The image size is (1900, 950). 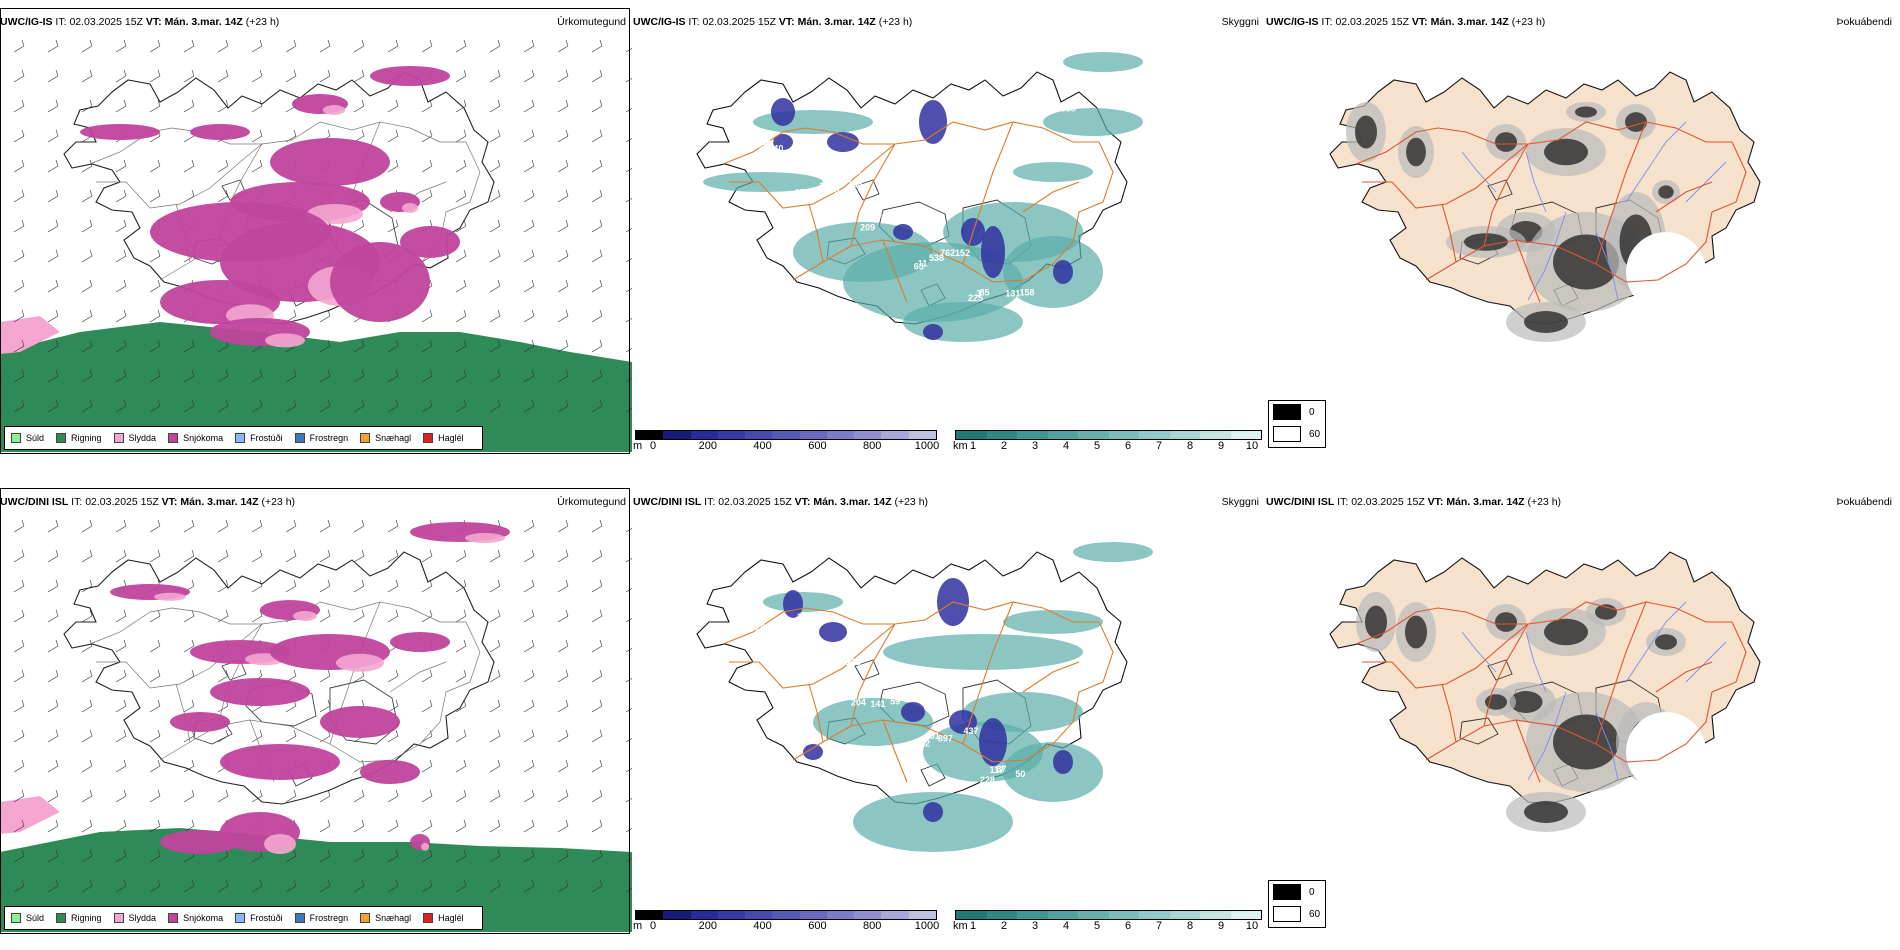 What do you see at coordinates (266, 438) in the screenshot?
I see `legend-label: Frostúði` at bounding box center [266, 438].